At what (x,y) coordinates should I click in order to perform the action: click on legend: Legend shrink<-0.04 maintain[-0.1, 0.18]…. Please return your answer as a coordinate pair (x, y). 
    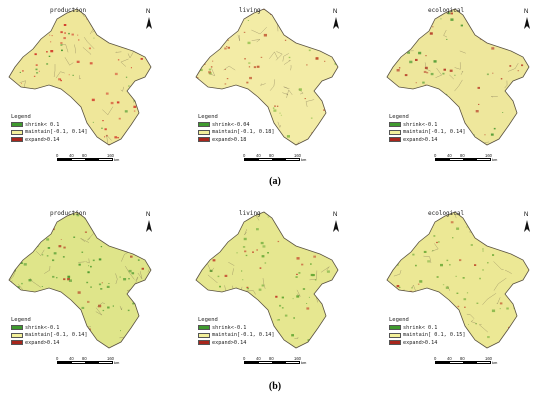
    Looking at the image, I should click on (236, 128).